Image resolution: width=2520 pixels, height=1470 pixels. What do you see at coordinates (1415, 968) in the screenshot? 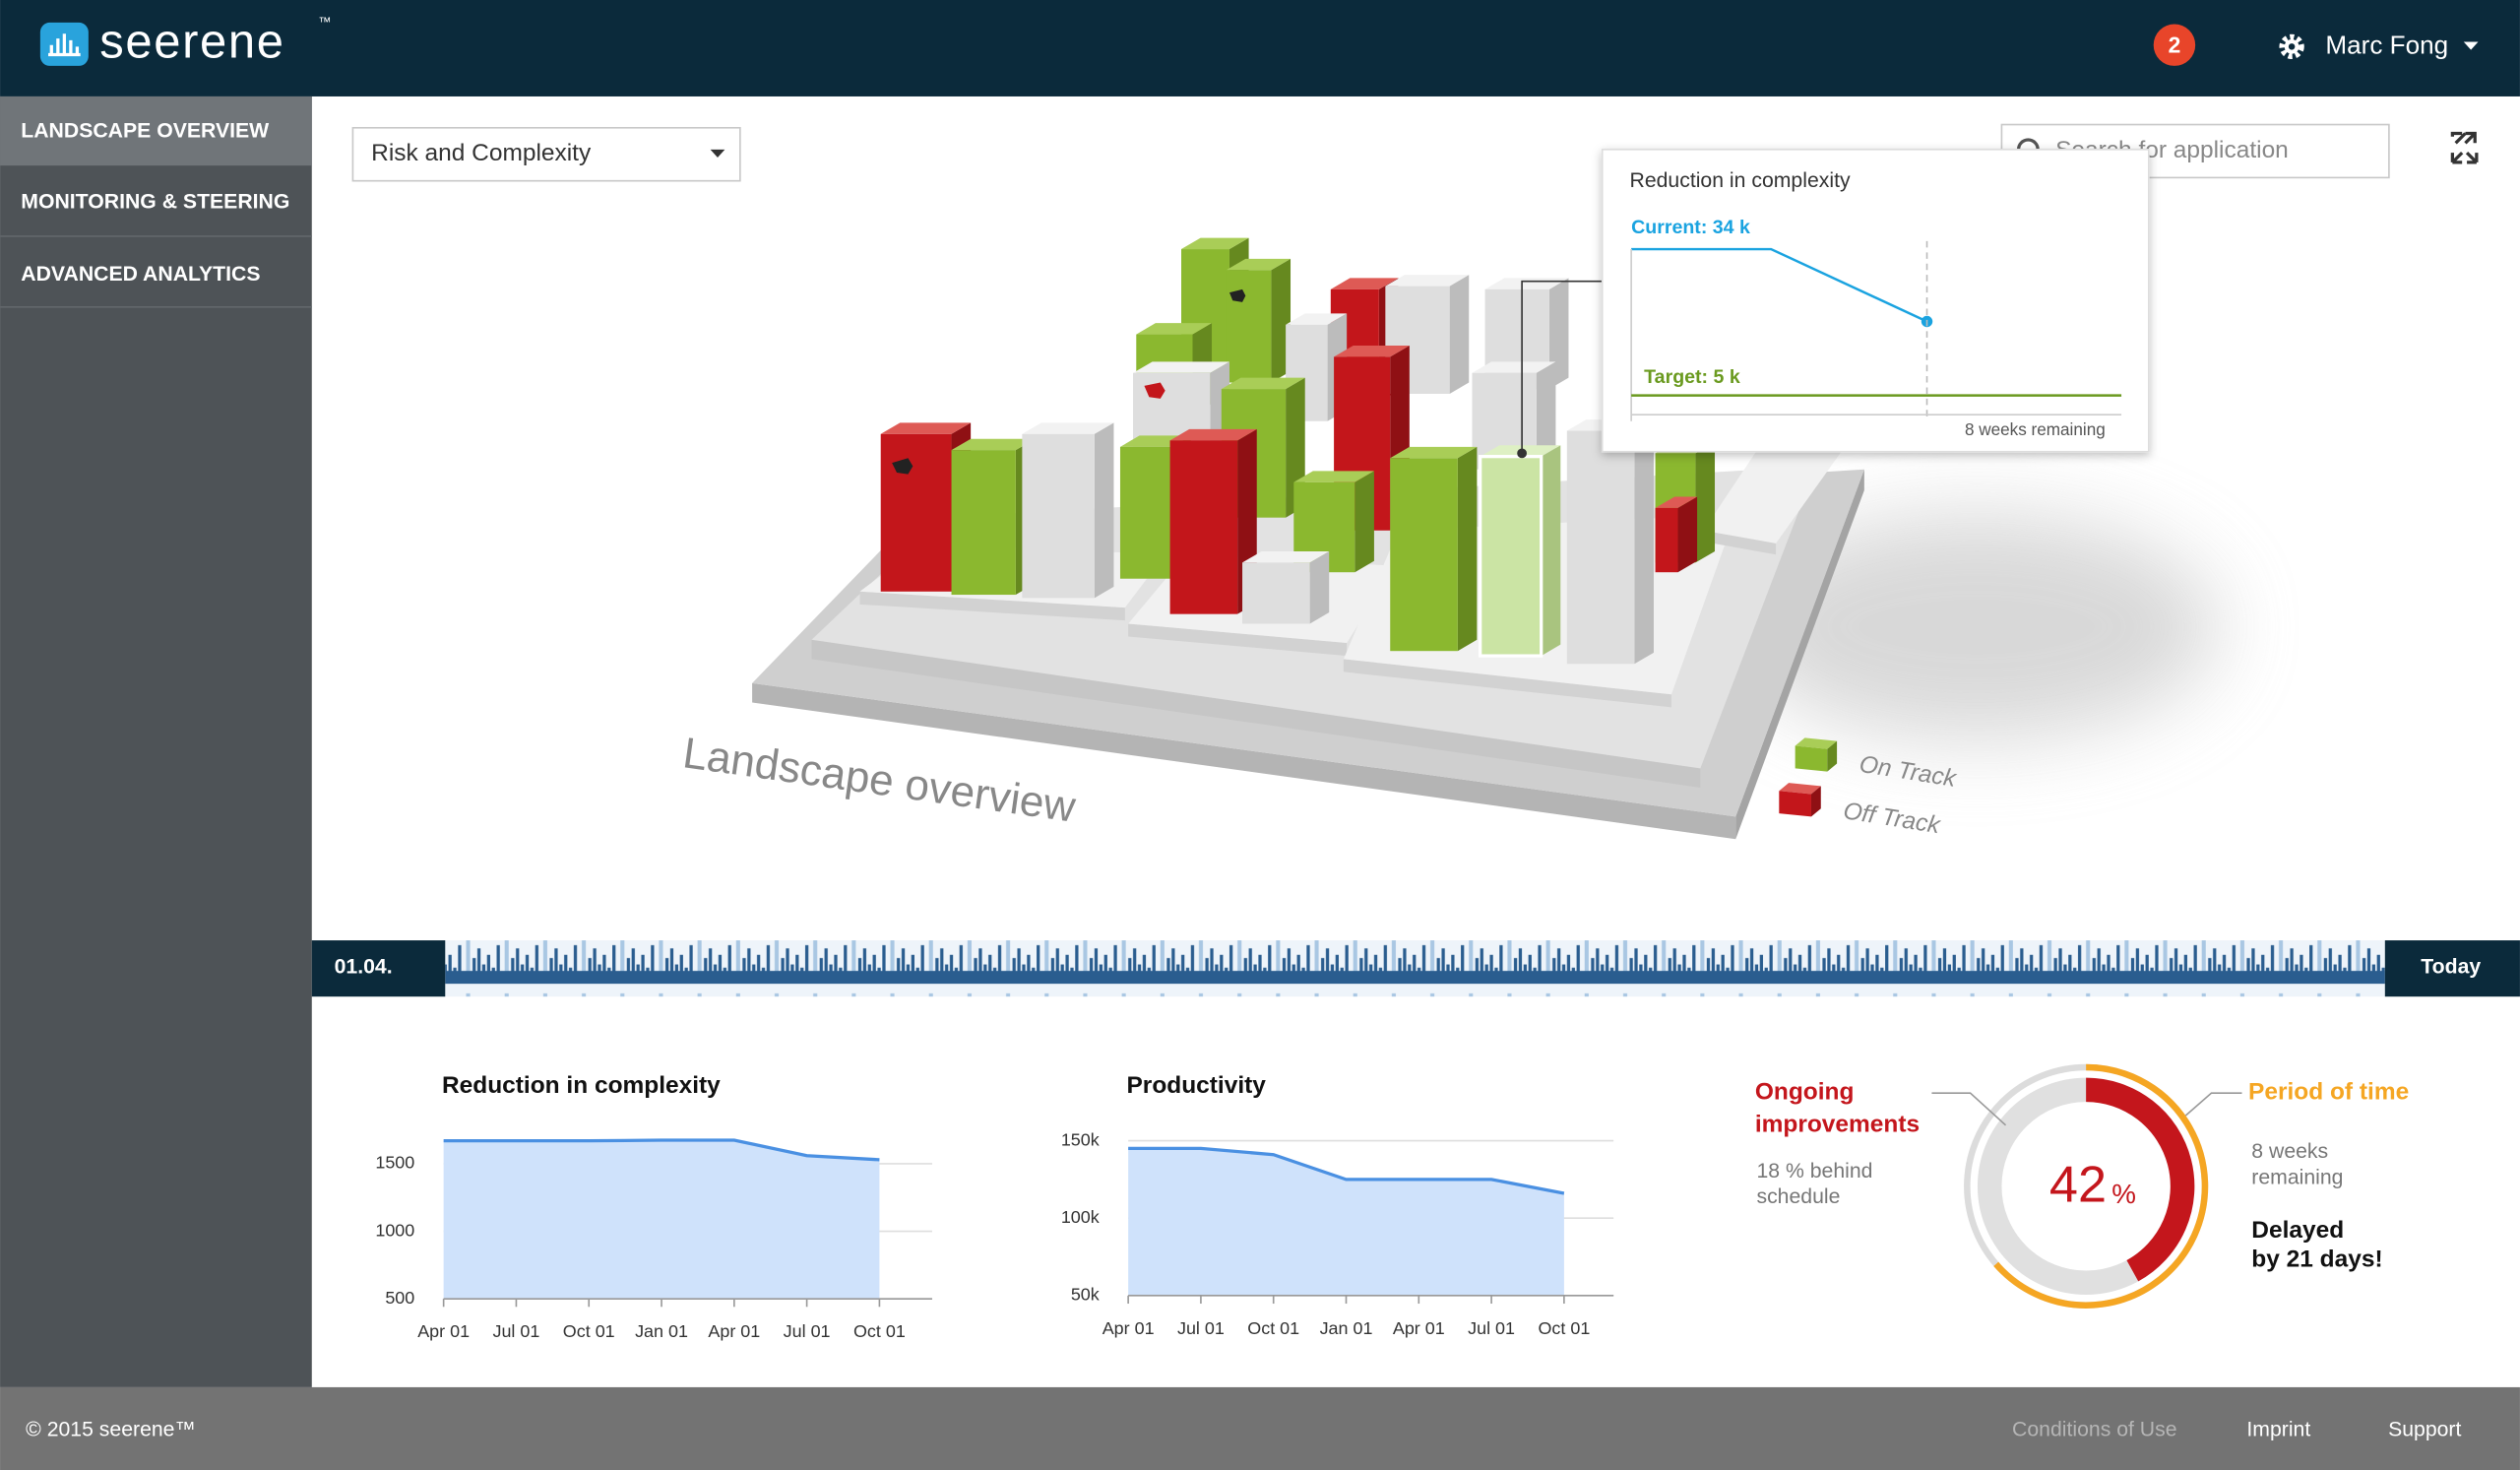
I see `timeline` at bounding box center [1415, 968].